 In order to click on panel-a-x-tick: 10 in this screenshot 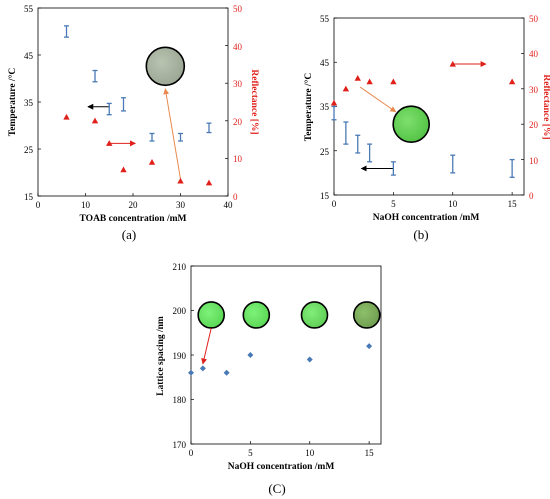, I will do `click(86, 205)`.